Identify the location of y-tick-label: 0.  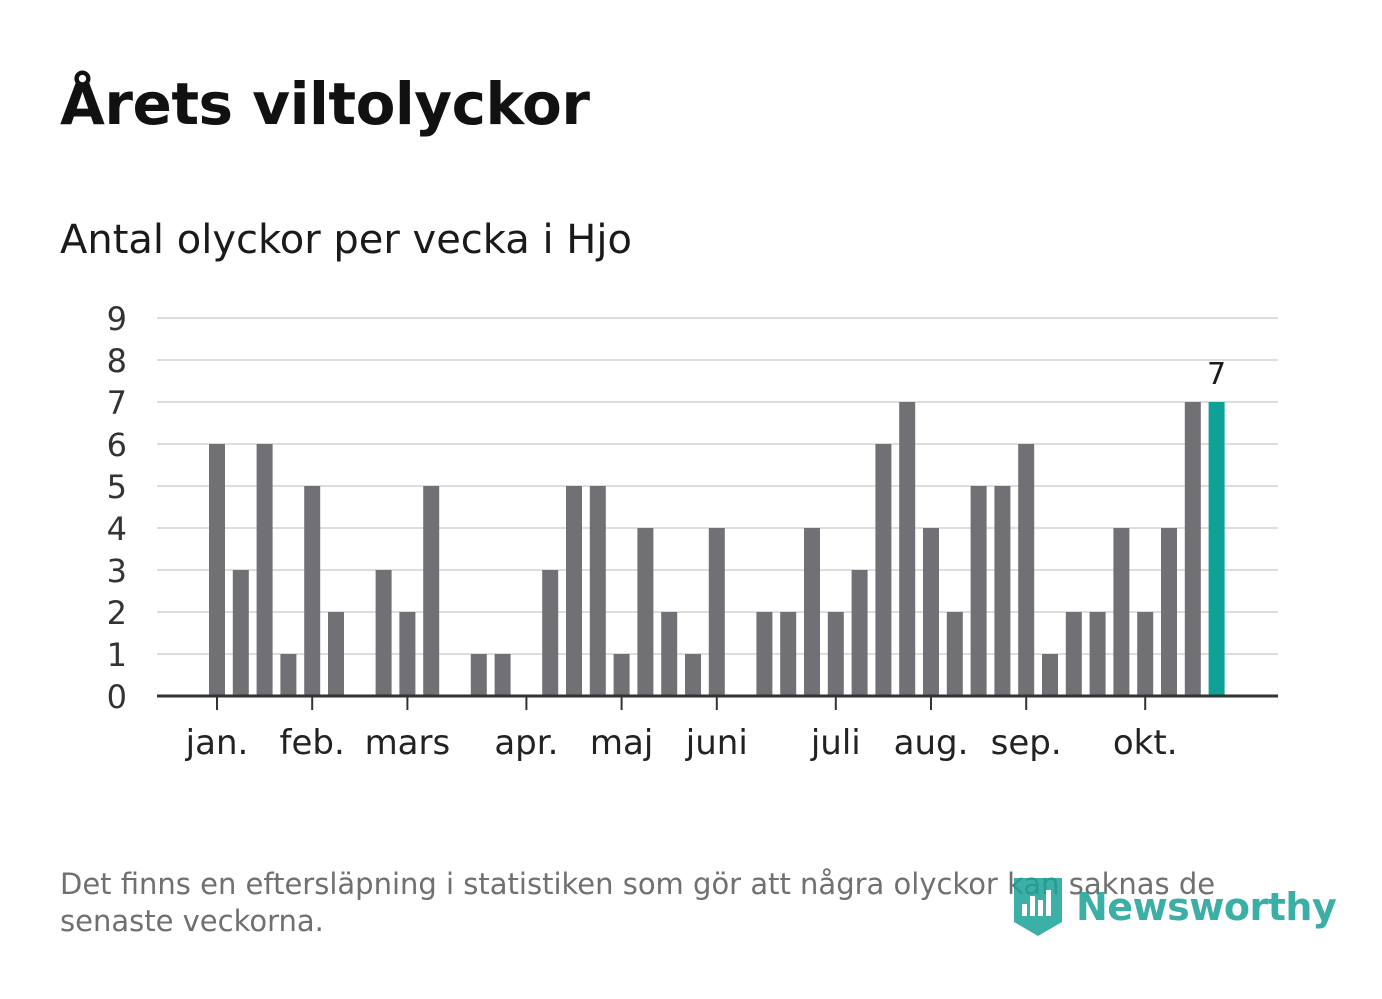
(117, 697).